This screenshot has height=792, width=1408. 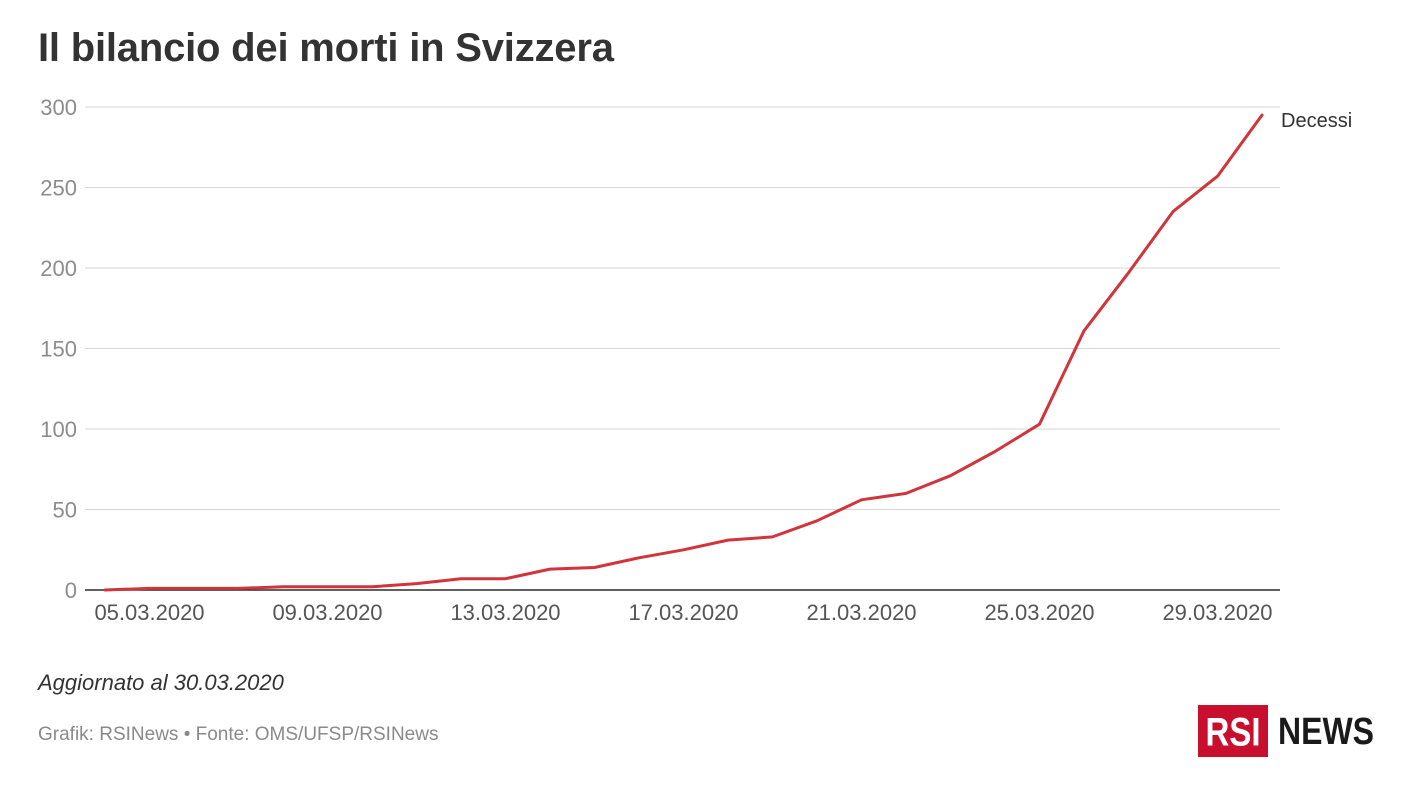 I want to click on logo-brand-box: RSI, so click(x=1233, y=731).